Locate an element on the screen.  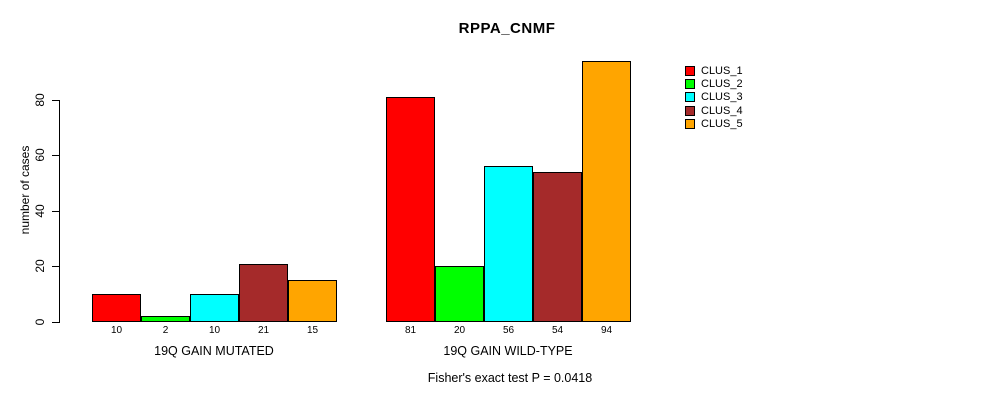
bar-value-label-clus_4-group1: 54 is located at coordinates (557, 330).